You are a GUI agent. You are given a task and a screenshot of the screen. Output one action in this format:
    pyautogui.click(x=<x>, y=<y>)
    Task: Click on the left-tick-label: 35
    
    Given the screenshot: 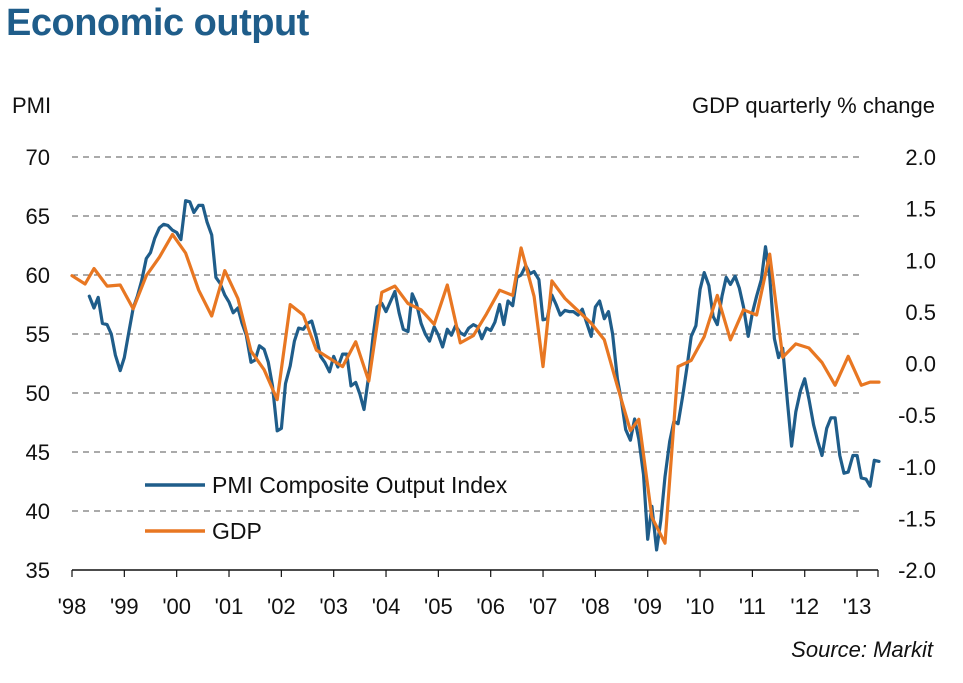 What is the action you would take?
    pyautogui.click(x=38, y=570)
    